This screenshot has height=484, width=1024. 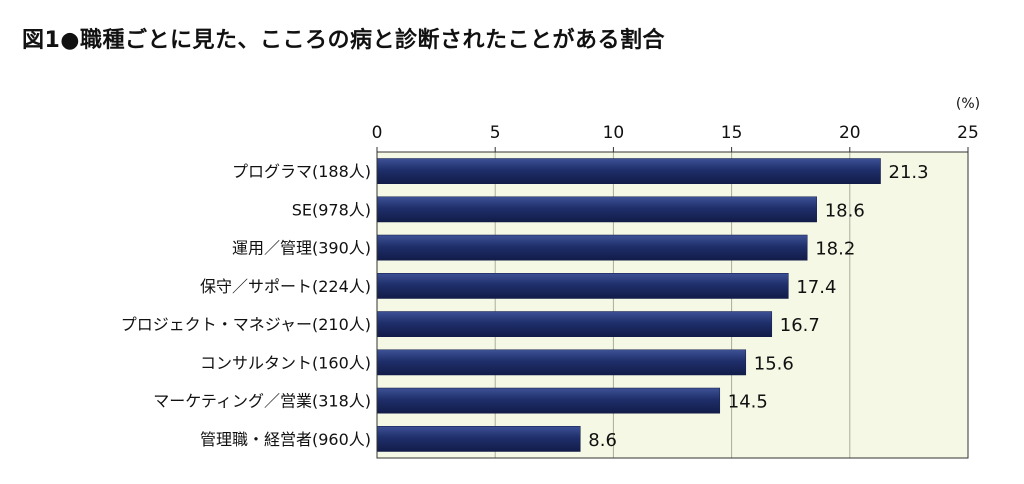 What do you see at coordinates (344, 40) in the screenshot?
I see `chart-title: 図1●職種ごとに見た、こころの病と診断されたことがある割合` at bounding box center [344, 40].